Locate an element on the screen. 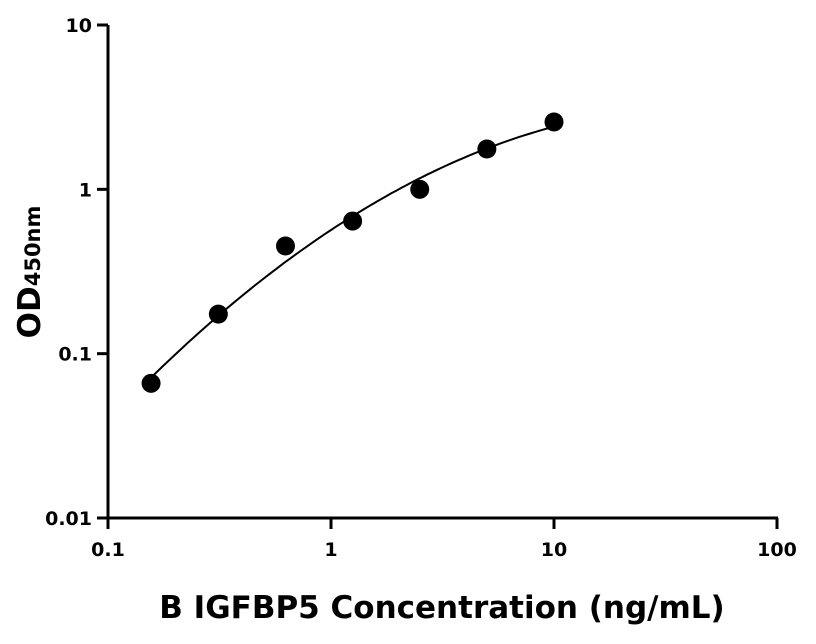 The height and width of the screenshot is (644, 816). x-tick-label: 1 is located at coordinates (330, 550).